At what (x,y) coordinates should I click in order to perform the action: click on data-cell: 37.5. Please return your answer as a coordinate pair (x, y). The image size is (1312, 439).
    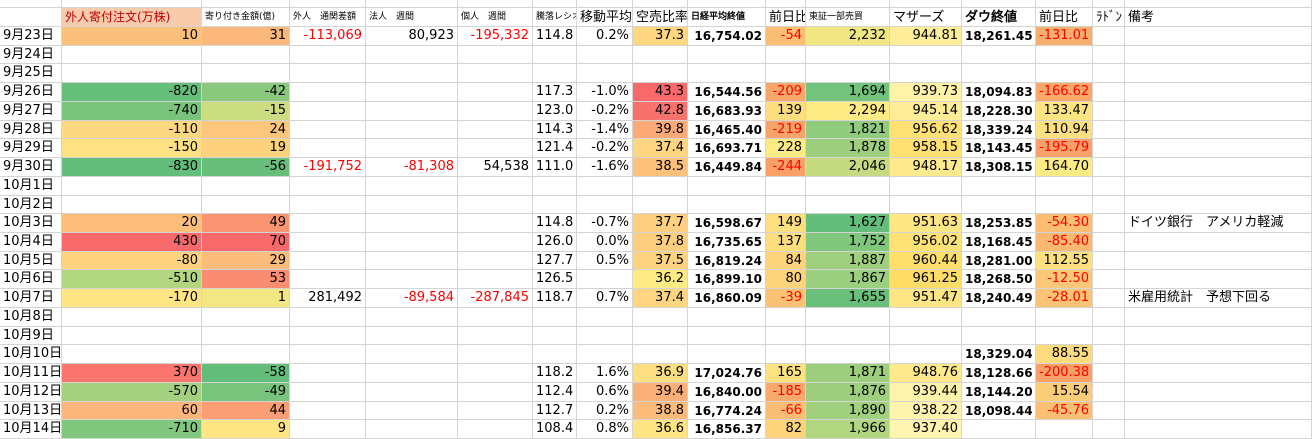
    Looking at the image, I should click on (660, 261).